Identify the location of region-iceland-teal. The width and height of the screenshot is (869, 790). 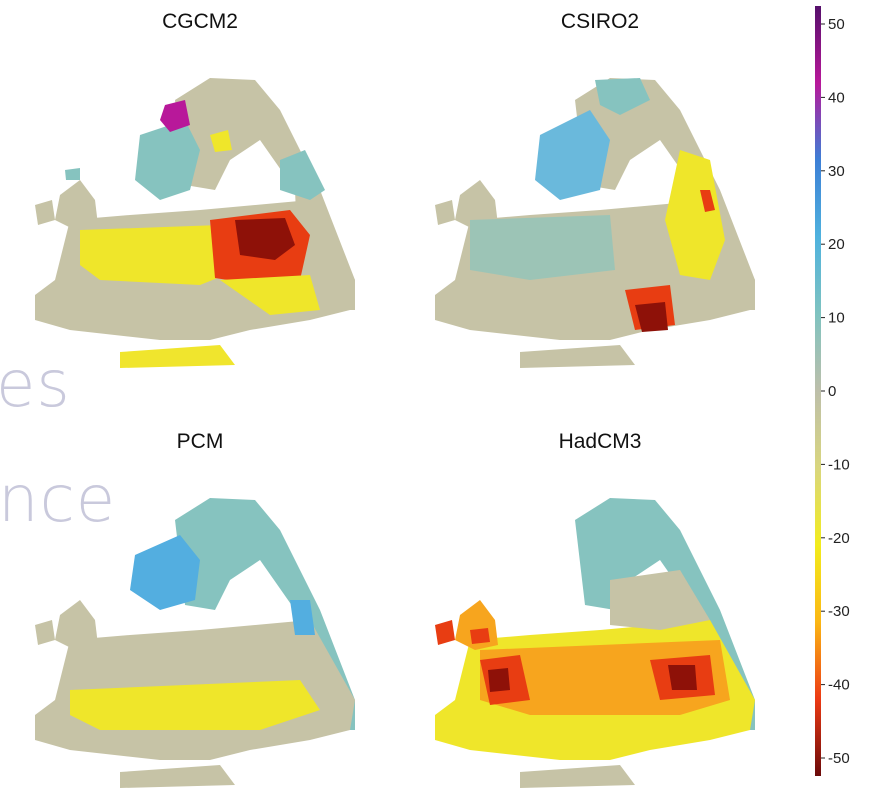
(72, 174).